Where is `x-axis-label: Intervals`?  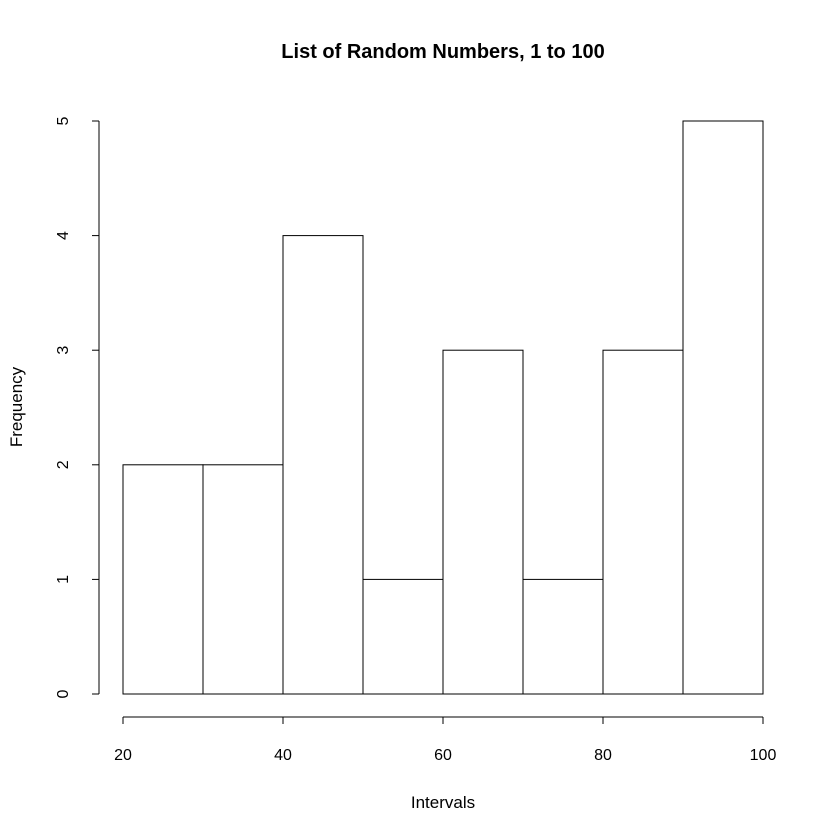 x-axis-label: Intervals is located at coordinates (443, 802).